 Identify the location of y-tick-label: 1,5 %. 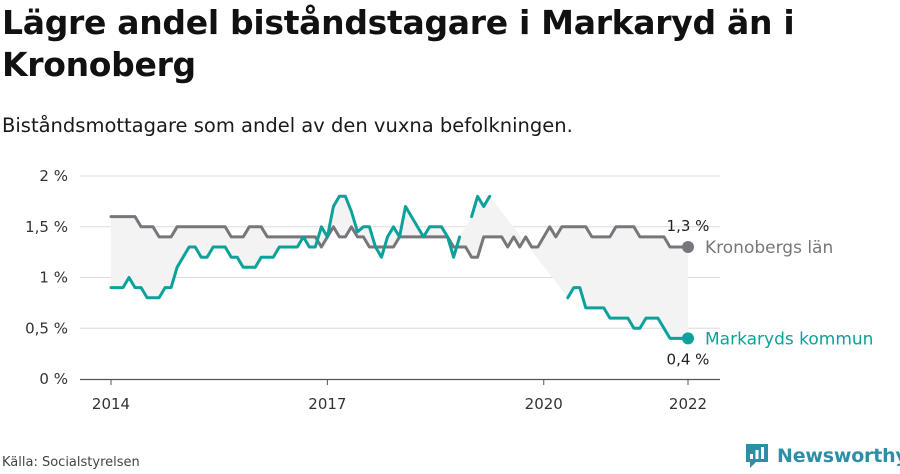
(46, 227).